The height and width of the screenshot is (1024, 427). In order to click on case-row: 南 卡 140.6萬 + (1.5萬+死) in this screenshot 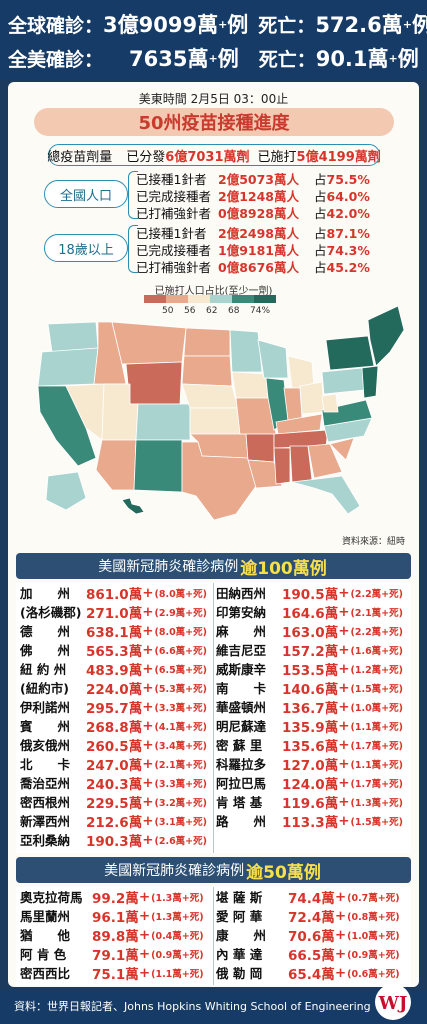, I will do `click(313, 688)`.